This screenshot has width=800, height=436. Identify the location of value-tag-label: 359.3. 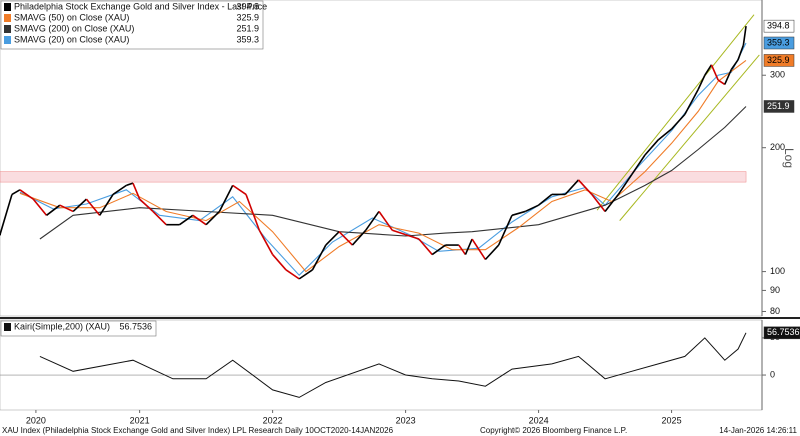
(778, 42).